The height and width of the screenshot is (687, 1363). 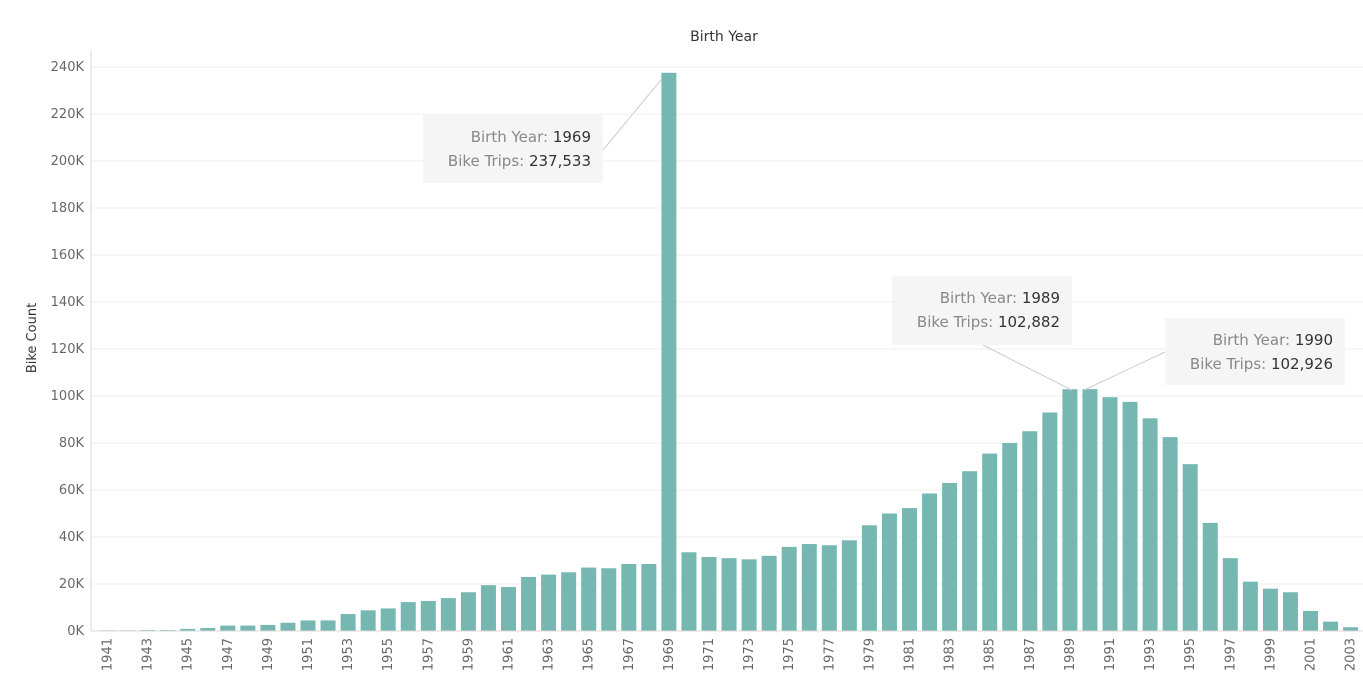 I want to click on bar-1975, so click(x=789, y=588).